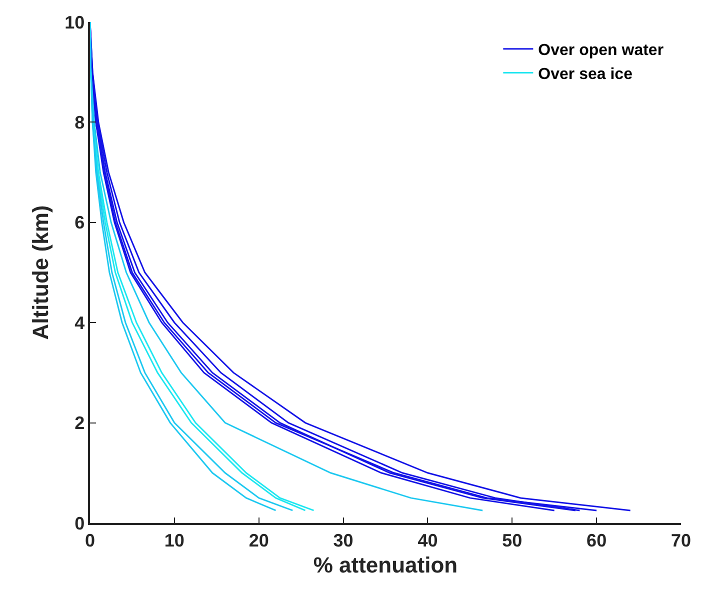  Describe the element at coordinates (79, 523) in the screenshot. I see `y-tick-label: 0` at that location.